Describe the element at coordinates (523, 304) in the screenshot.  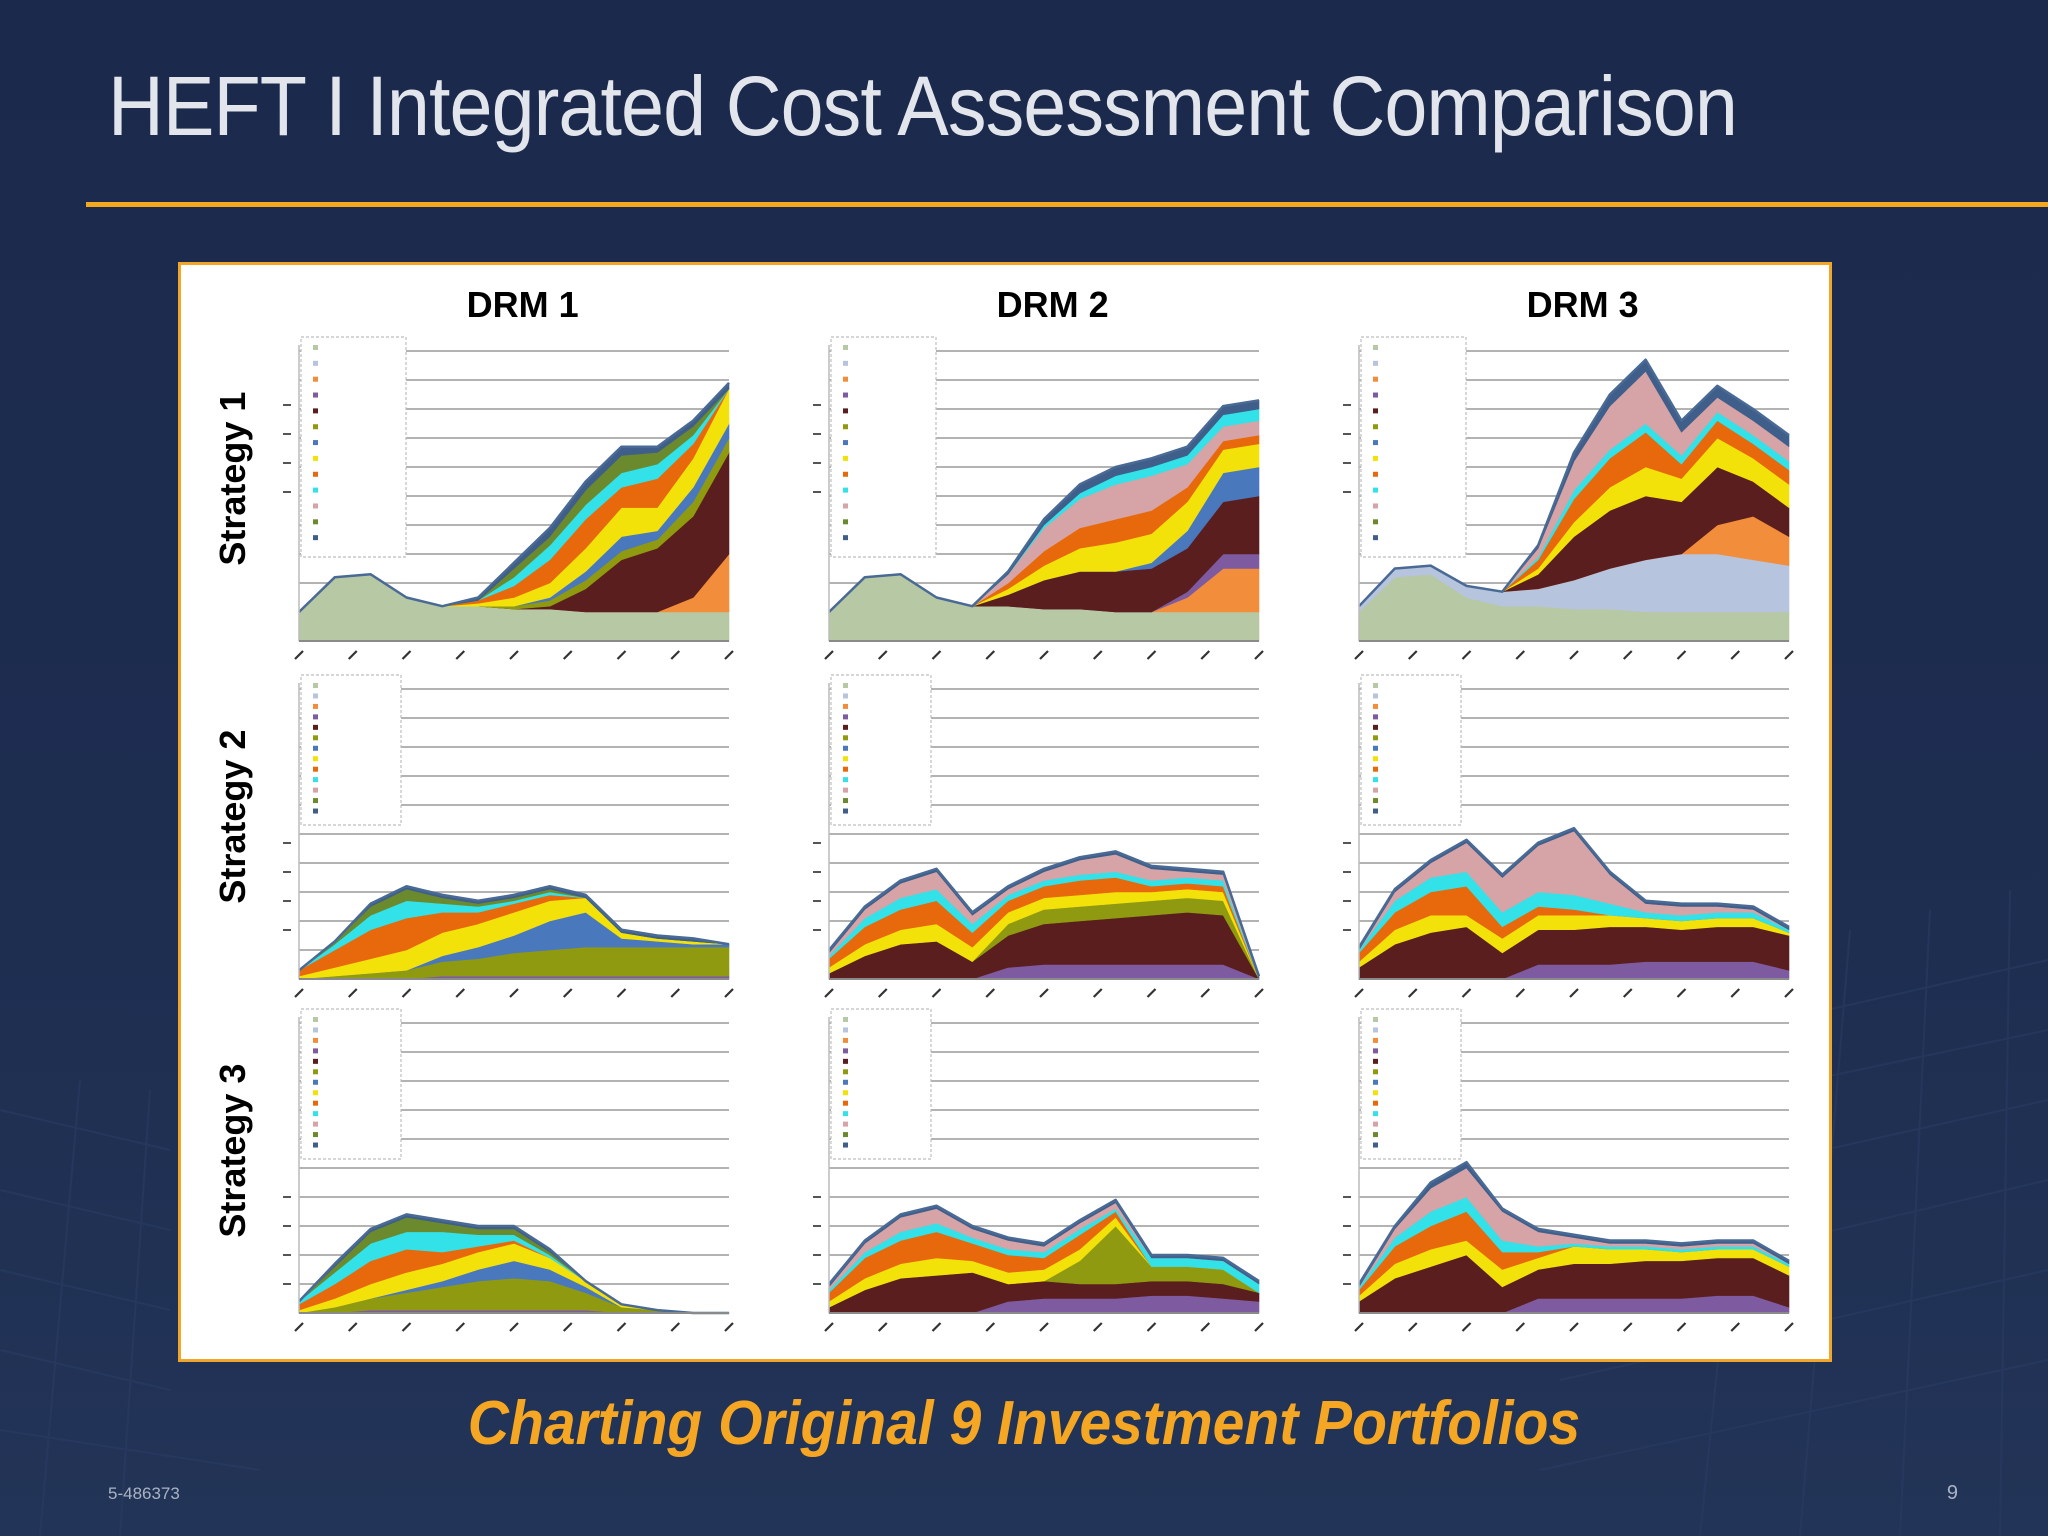
I see `column-header: DRM 1` at that location.